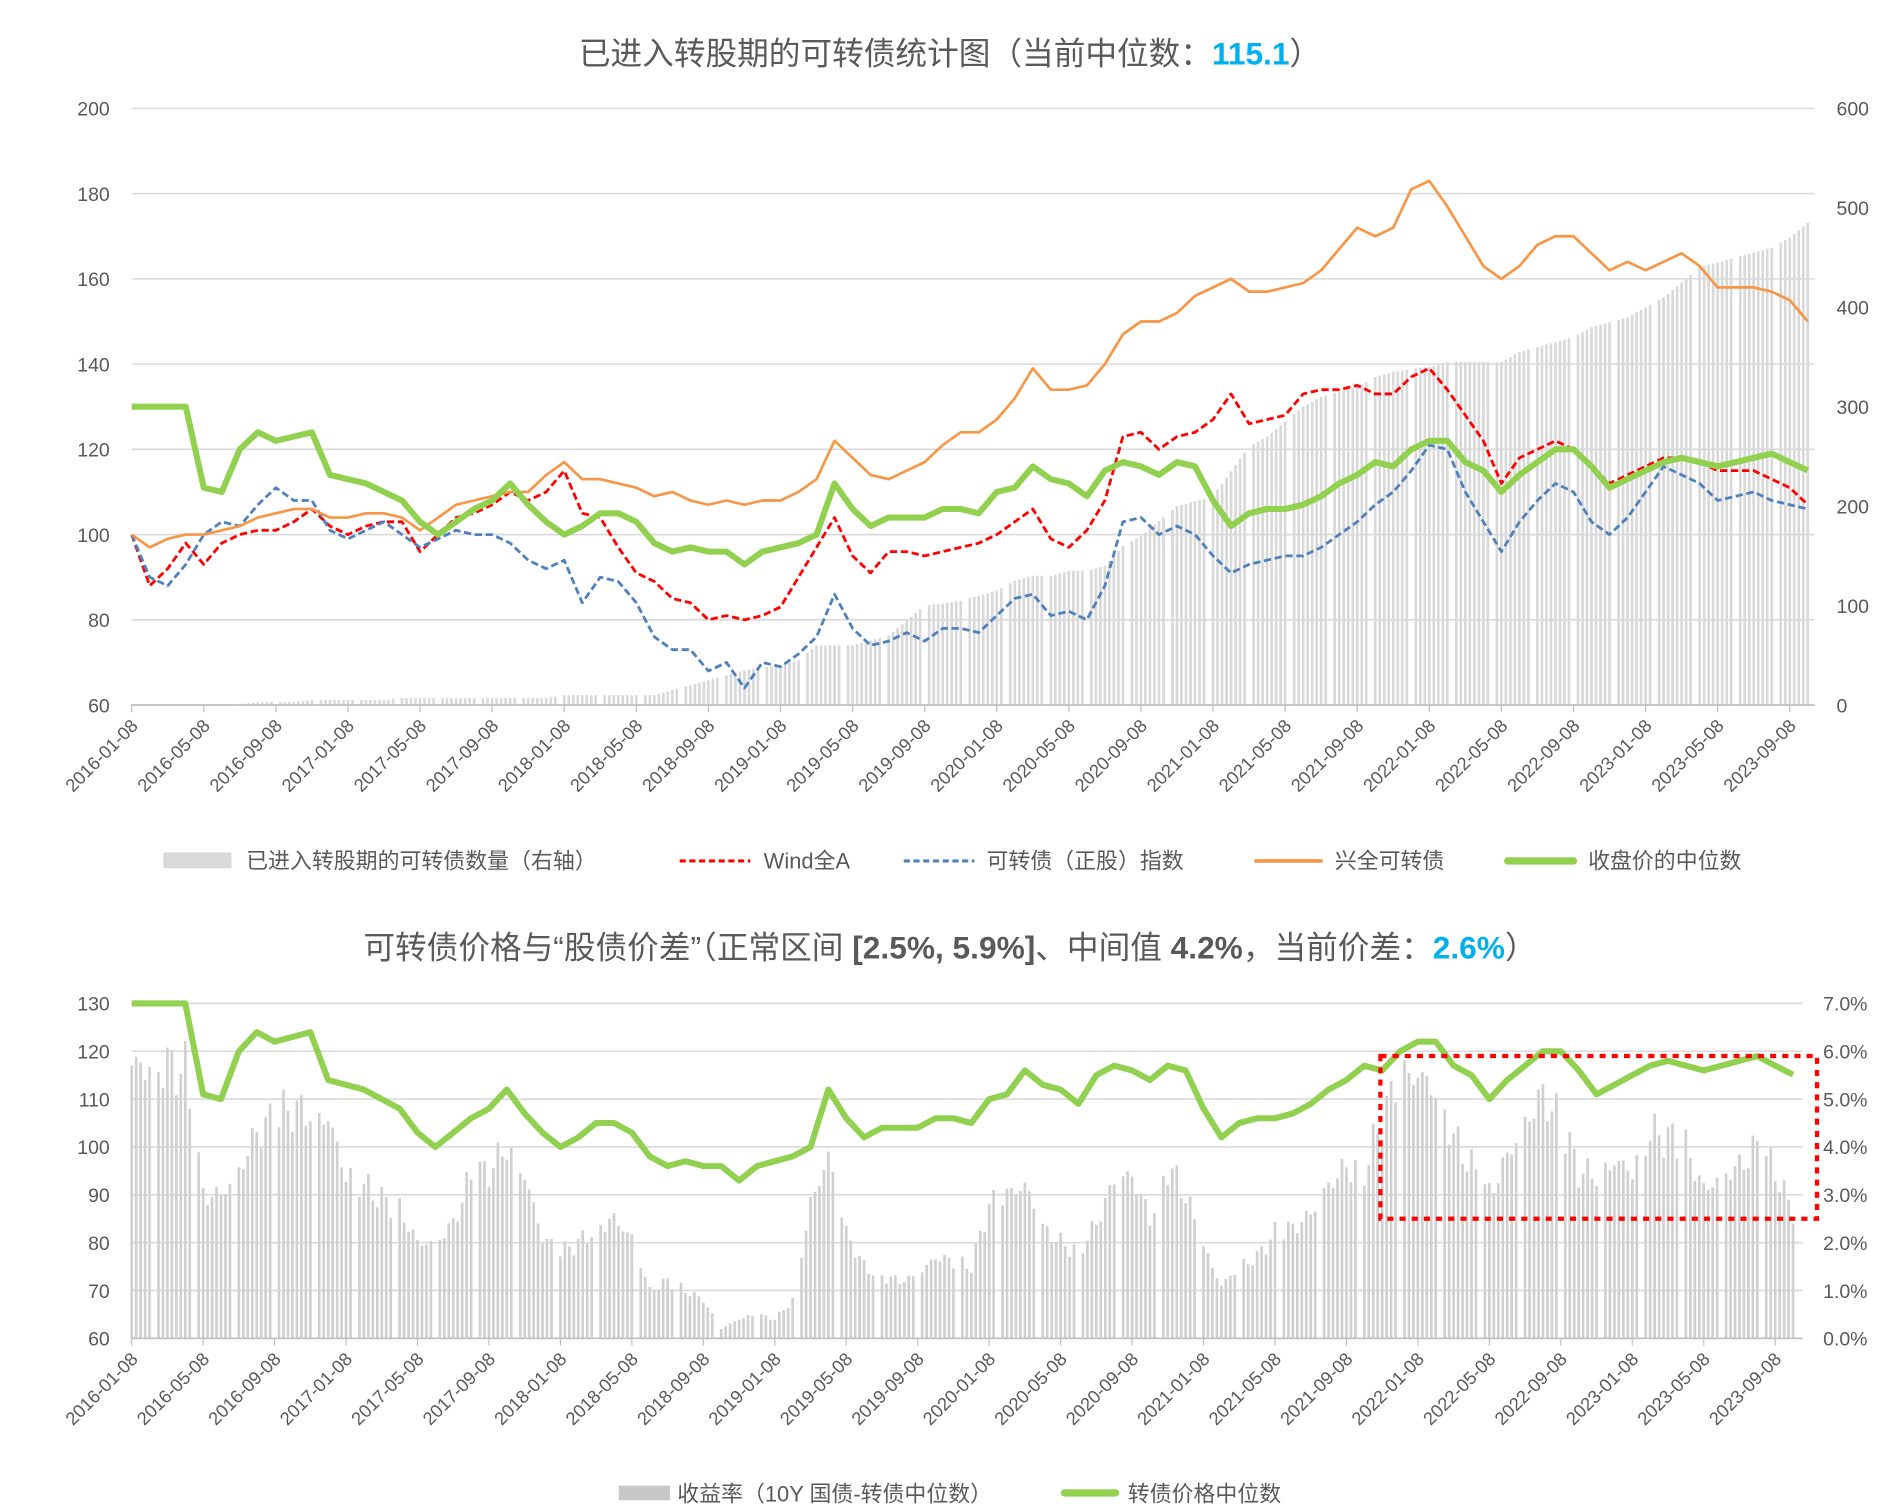  Describe the element at coordinates (173, 755) in the screenshot. I see `x-tick-label: 2016-05-08` at that location.